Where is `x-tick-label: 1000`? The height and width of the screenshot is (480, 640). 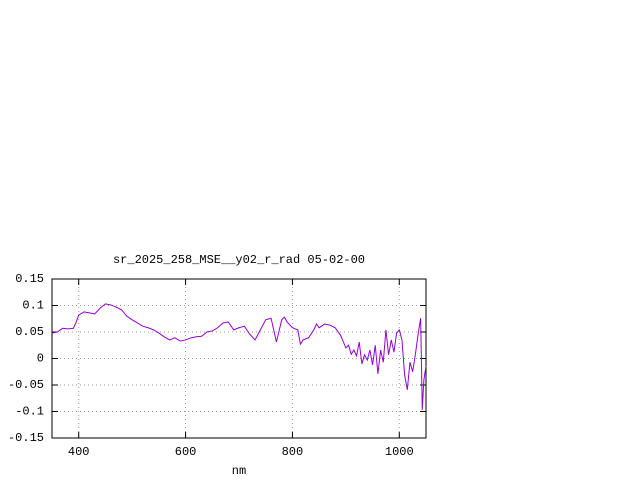
x-tick-label: 1000 is located at coordinates (399, 452).